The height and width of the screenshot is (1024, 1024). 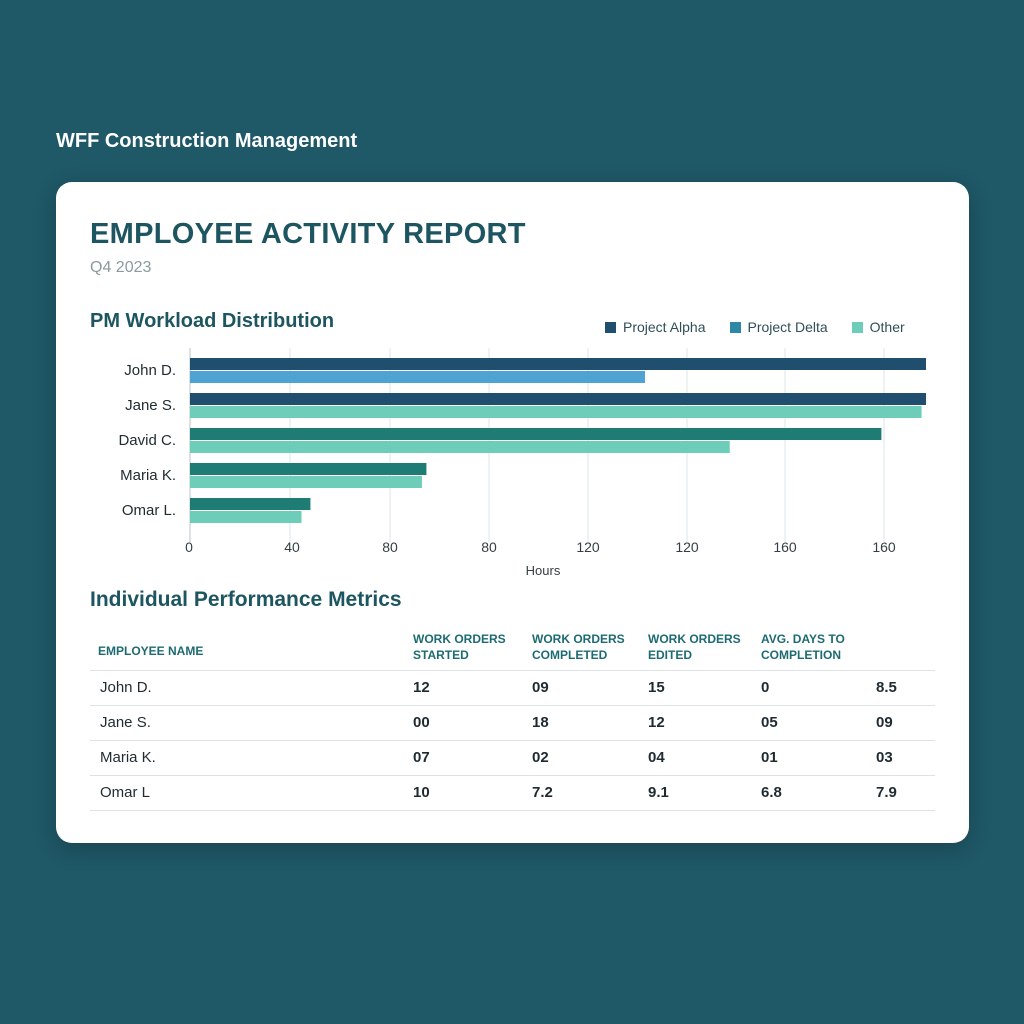 I want to click on cell-edited: 12, so click(x=656, y=722).